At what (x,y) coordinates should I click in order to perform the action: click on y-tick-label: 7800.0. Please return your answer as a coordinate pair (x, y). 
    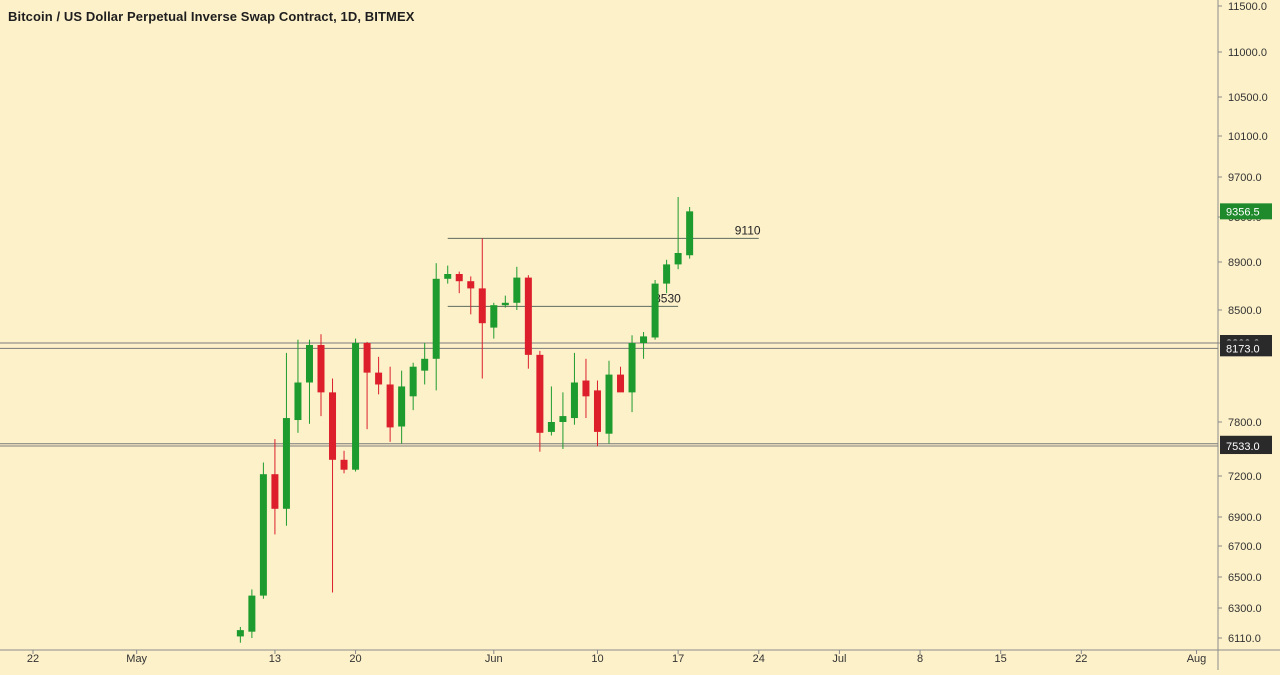
    Looking at the image, I should click on (1245, 423).